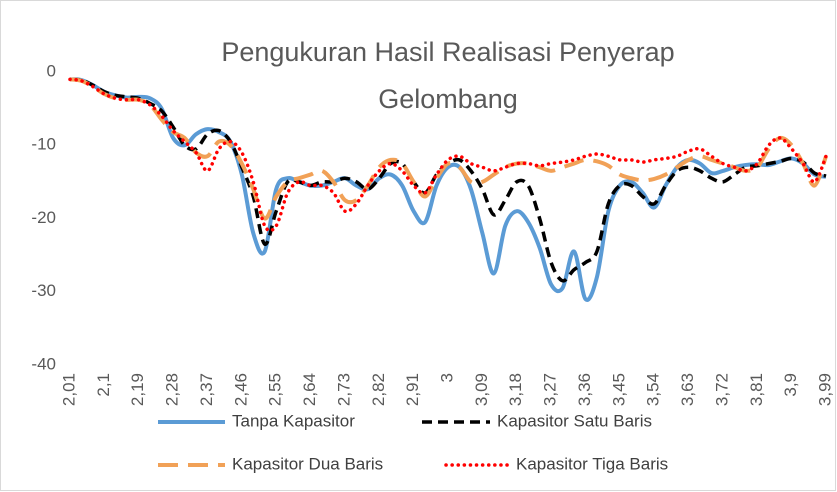  What do you see at coordinates (137, 389) in the screenshot?
I see `x-tick-label: 2,19` at bounding box center [137, 389].